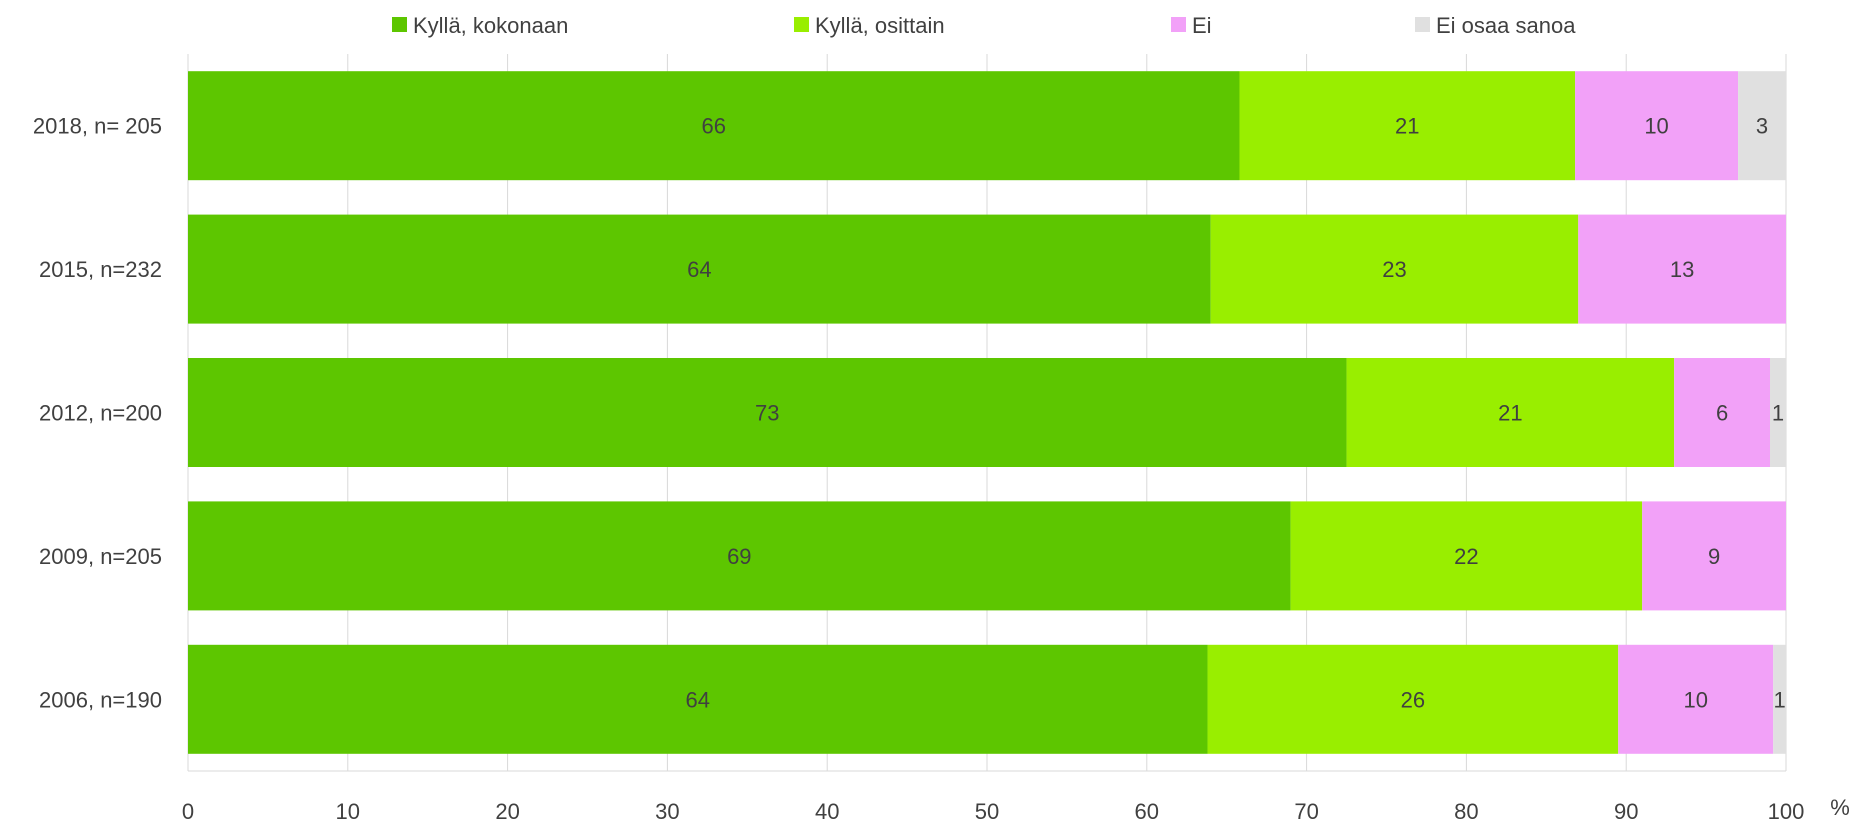 This screenshot has height=825, width=1856. What do you see at coordinates (100, 556) in the screenshot?
I see `category-label: 2009, n=205` at bounding box center [100, 556].